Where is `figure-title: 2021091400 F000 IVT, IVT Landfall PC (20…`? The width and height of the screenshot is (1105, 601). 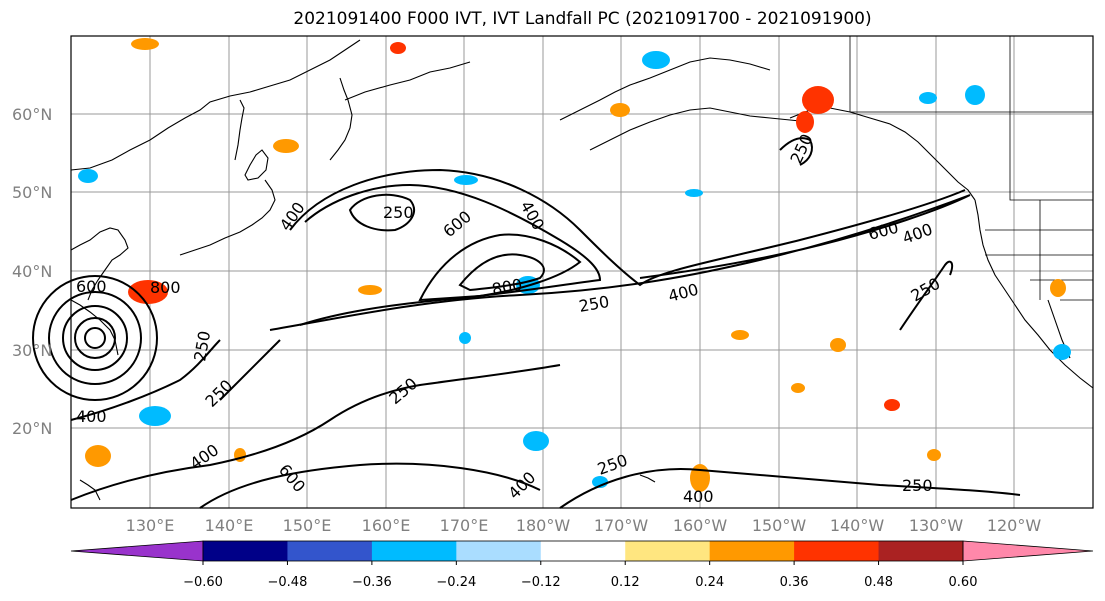
figure-title: 2021091400 F000 IVT, IVT Landfall PC (20… is located at coordinates (582, 19).